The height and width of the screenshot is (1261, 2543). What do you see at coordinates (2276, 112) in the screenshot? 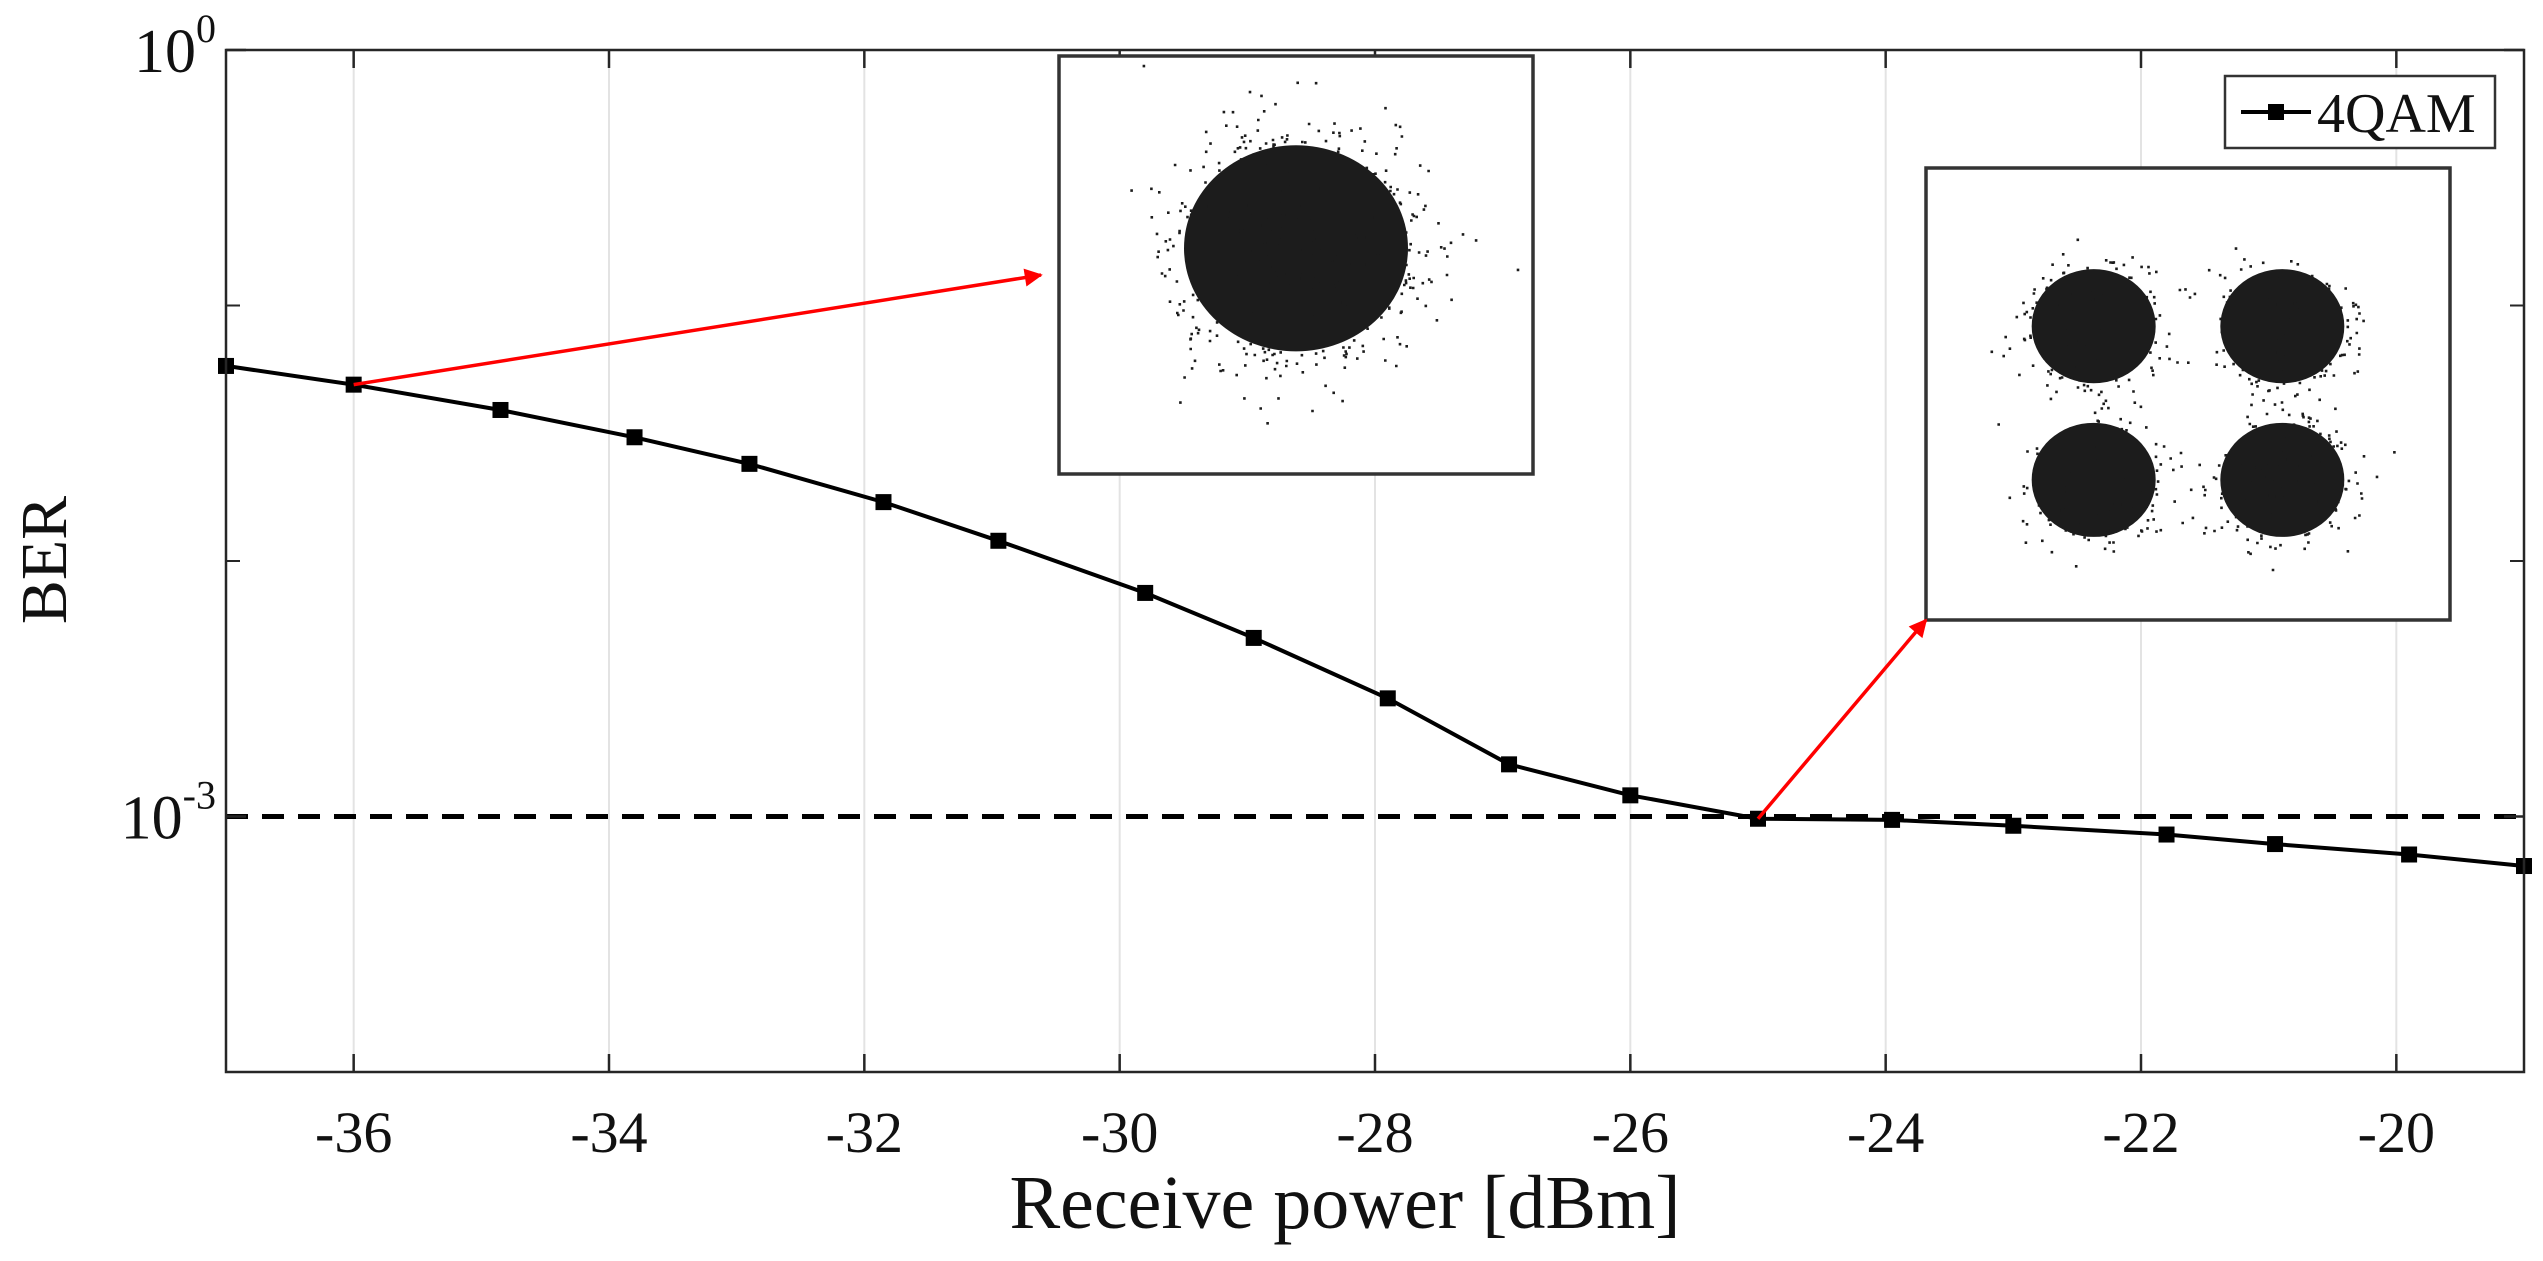
I see `legend-marker` at bounding box center [2276, 112].